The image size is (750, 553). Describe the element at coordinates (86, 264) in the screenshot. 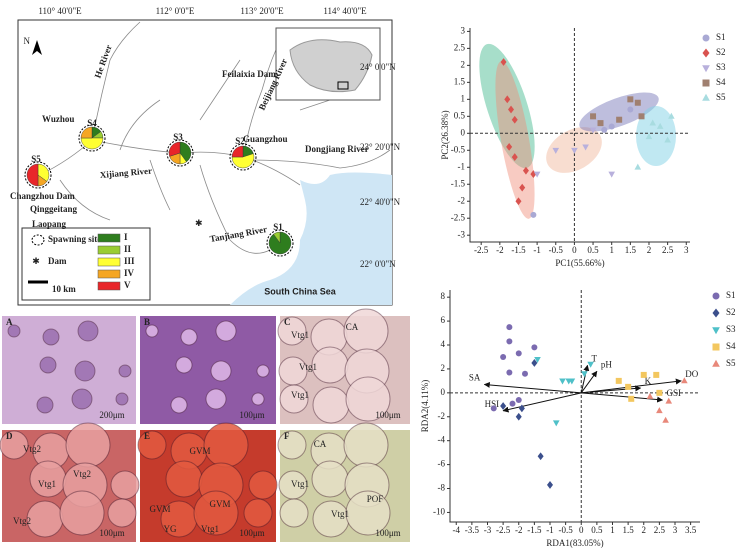

I see `map-legend` at that location.